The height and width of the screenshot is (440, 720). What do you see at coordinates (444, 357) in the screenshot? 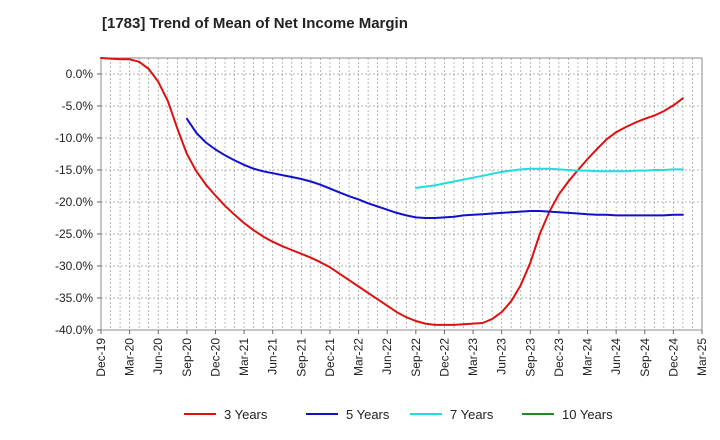
I see `x-tick-label: Dec-22` at bounding box center [444, 357].